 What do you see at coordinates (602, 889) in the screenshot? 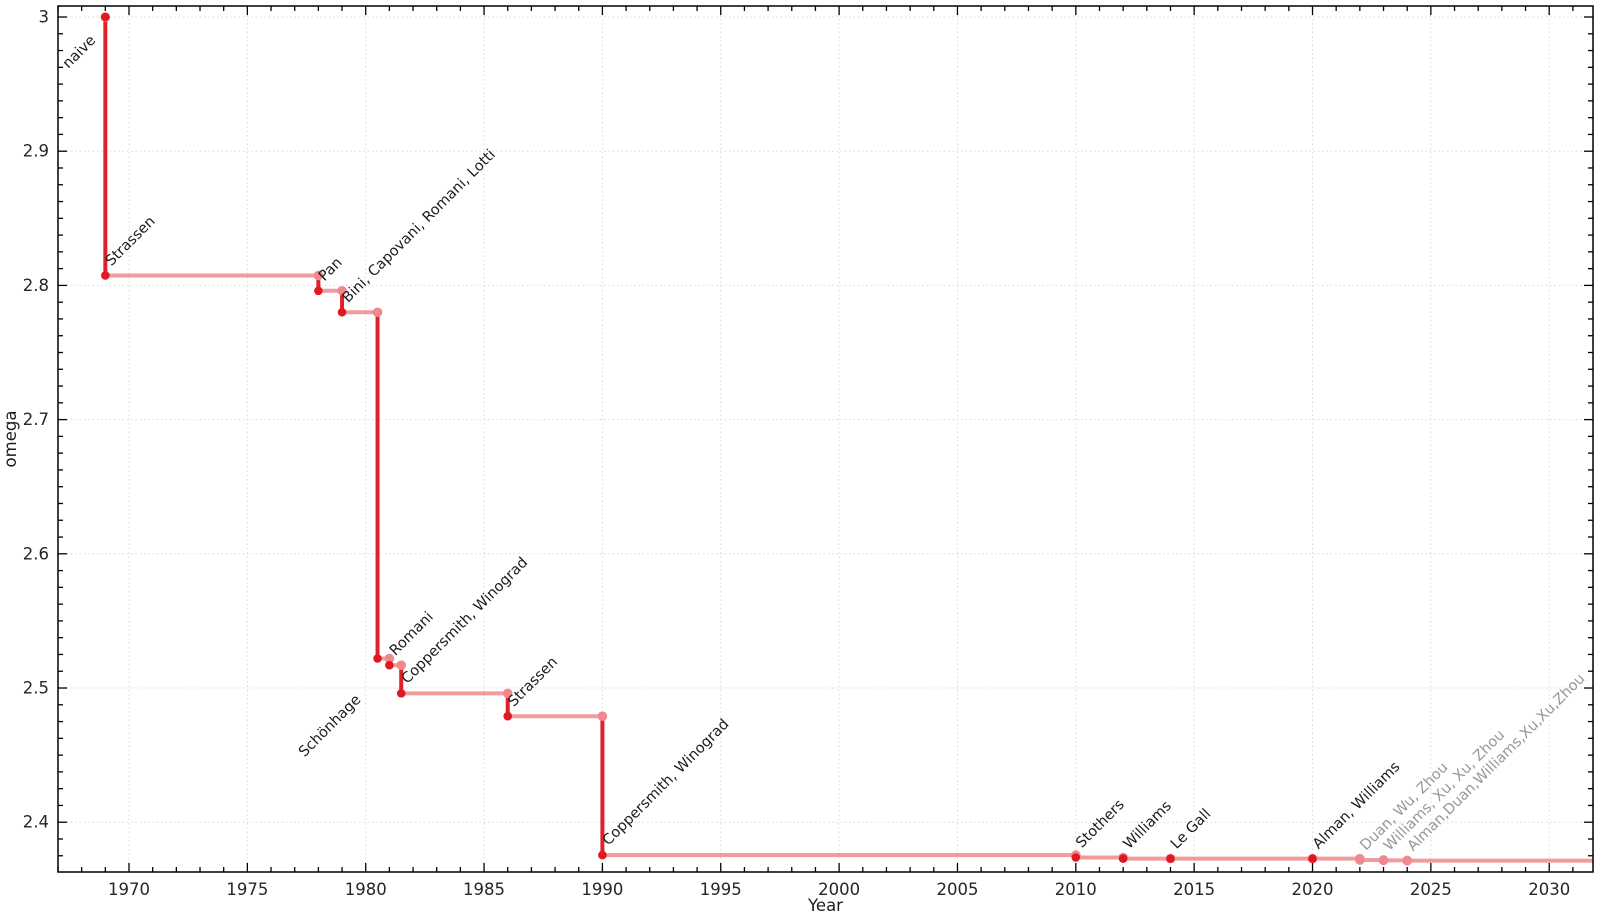
I see `x-axis-tick-label: 1990` at bounding box center [602, 889].